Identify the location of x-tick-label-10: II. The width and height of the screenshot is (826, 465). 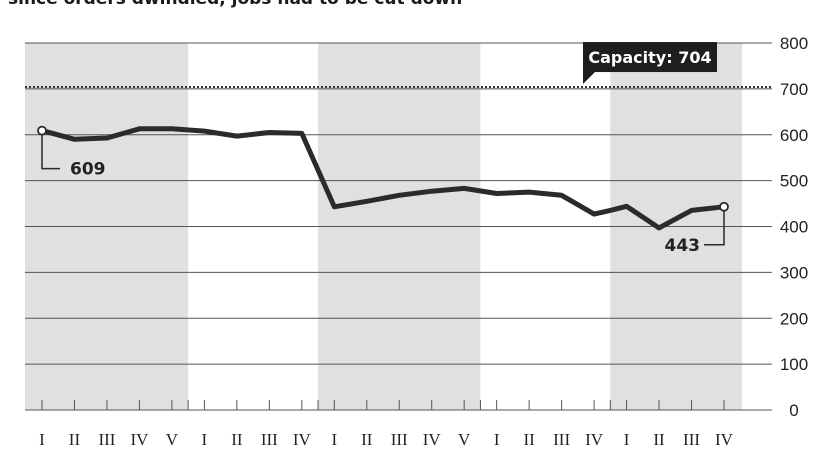
(367, 439).